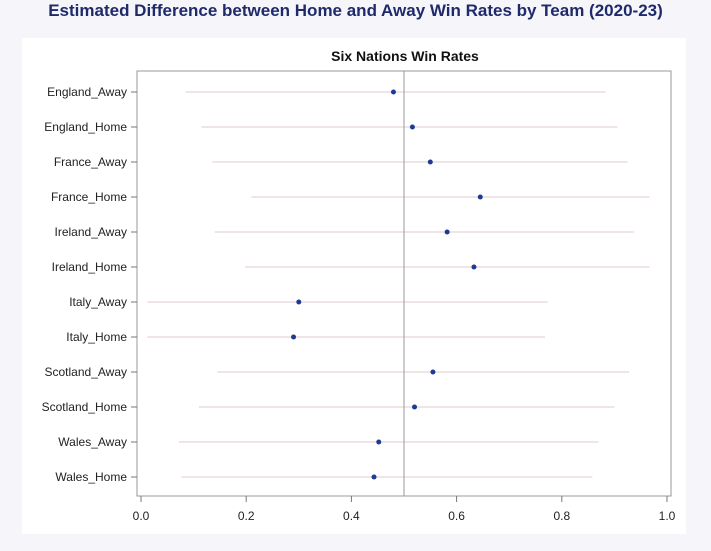 The image size is (711, 551). What do you see at coordinates (456, 516) in the screenshot?
I see `x-tick-label: 0.6` at bounding box center [456, 516].